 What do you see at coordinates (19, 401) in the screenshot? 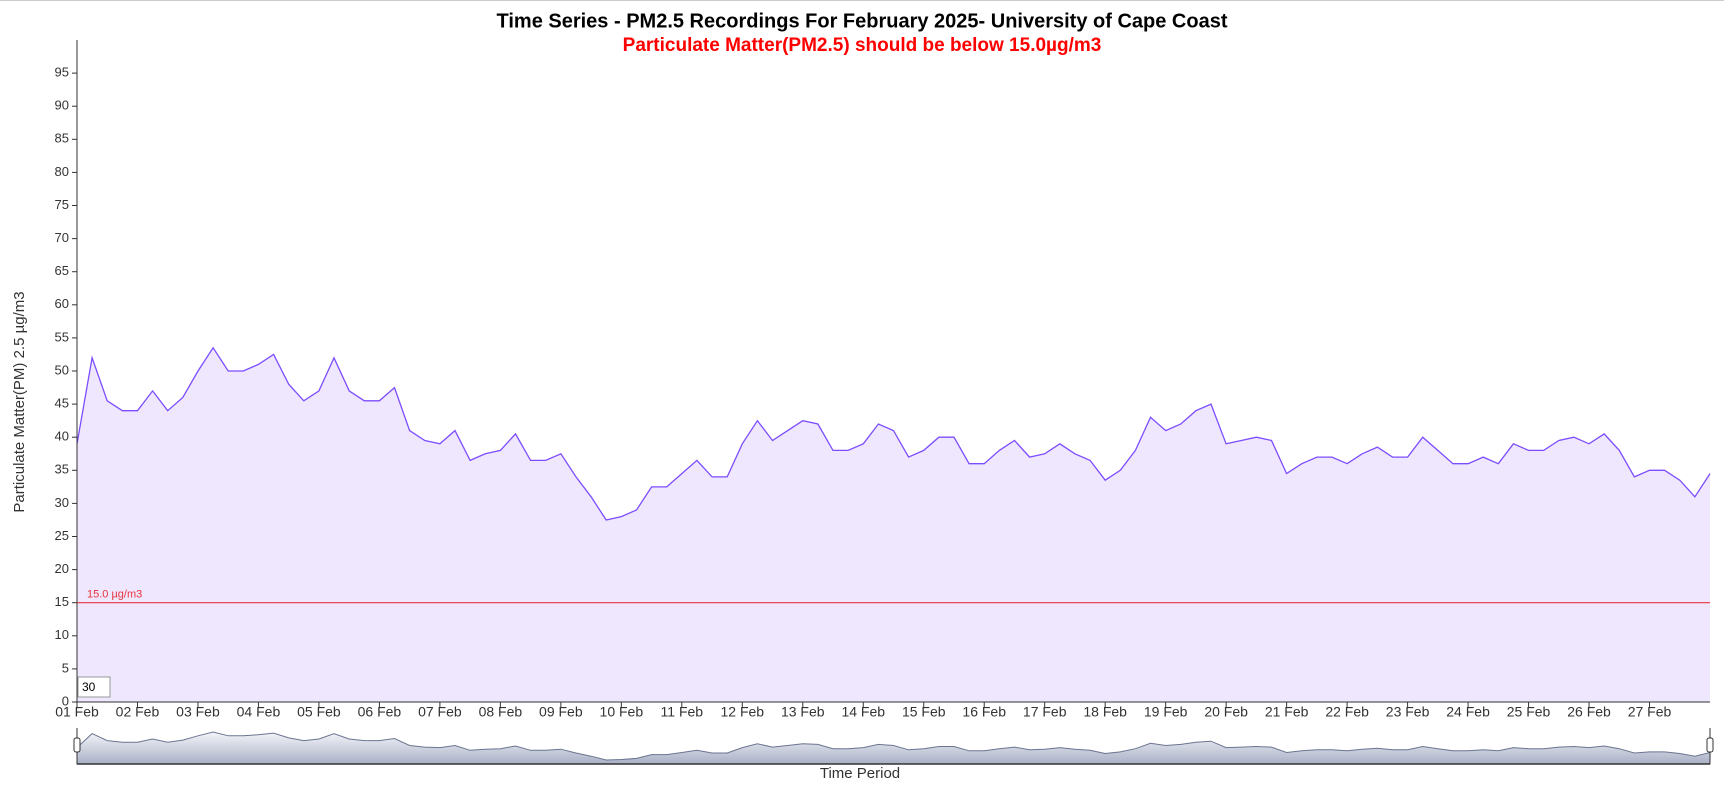
I see `y-axis-label: Particulate Matter(PM) 2.5 µg/m3` at bounding box center [19, 401].